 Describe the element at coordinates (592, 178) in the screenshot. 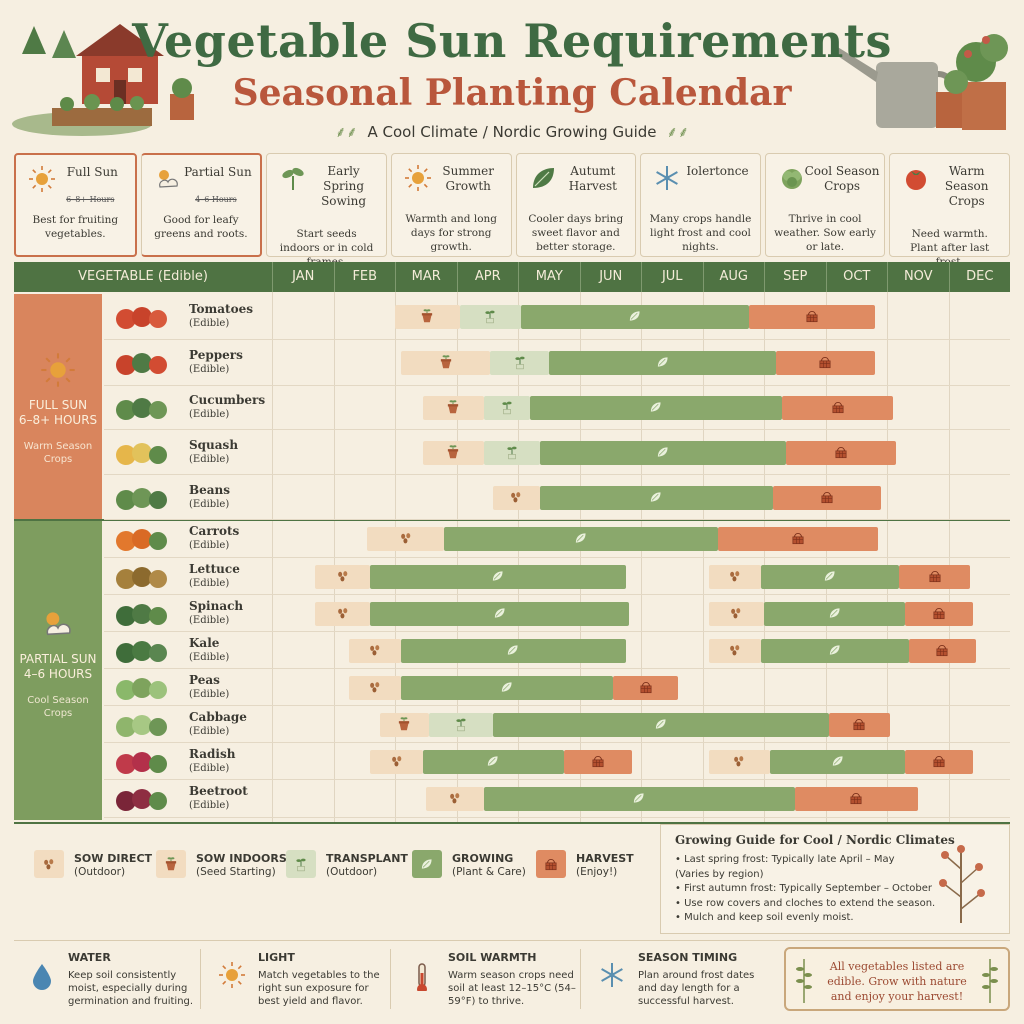

I see `card-title: Autumt Harvest` at that location.